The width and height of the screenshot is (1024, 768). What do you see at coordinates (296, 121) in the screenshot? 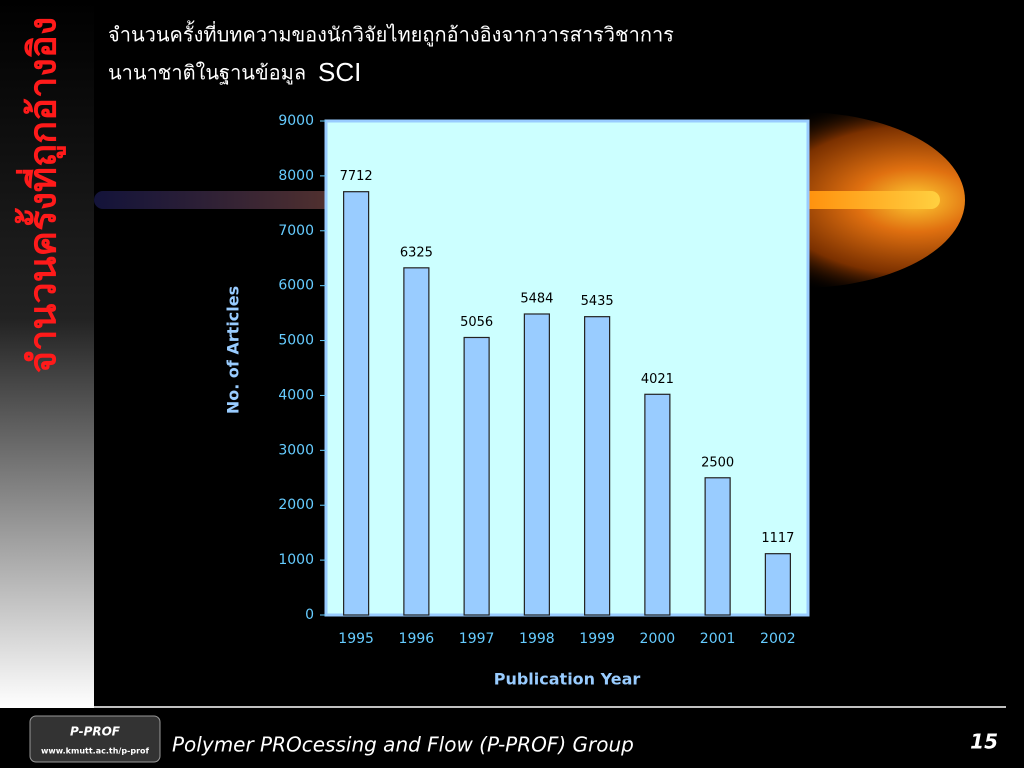
I see `y-tick-label: 9000` at bounding box center [296, 121].